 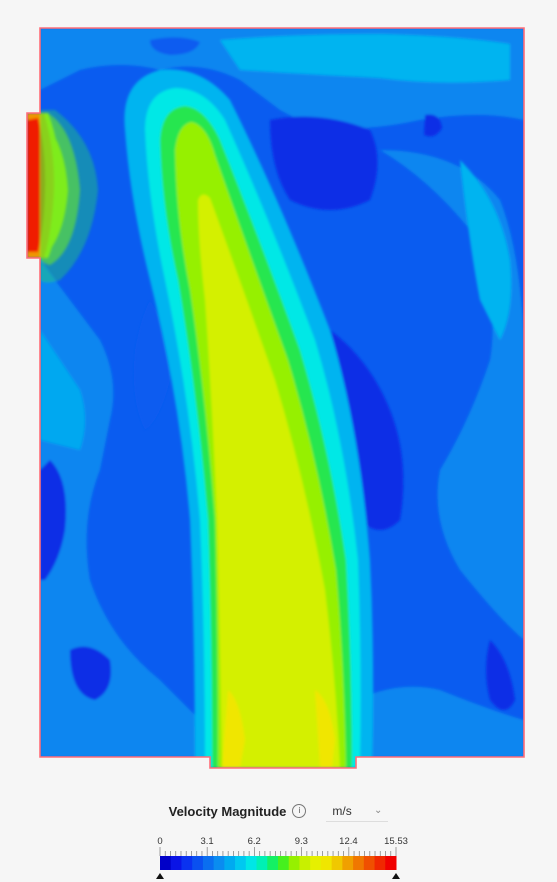 What do you see at coordinates (357, 811) in the screenshot?
I see `unit-dropdown: m/s ⌄` at bounding box center [357, 811].